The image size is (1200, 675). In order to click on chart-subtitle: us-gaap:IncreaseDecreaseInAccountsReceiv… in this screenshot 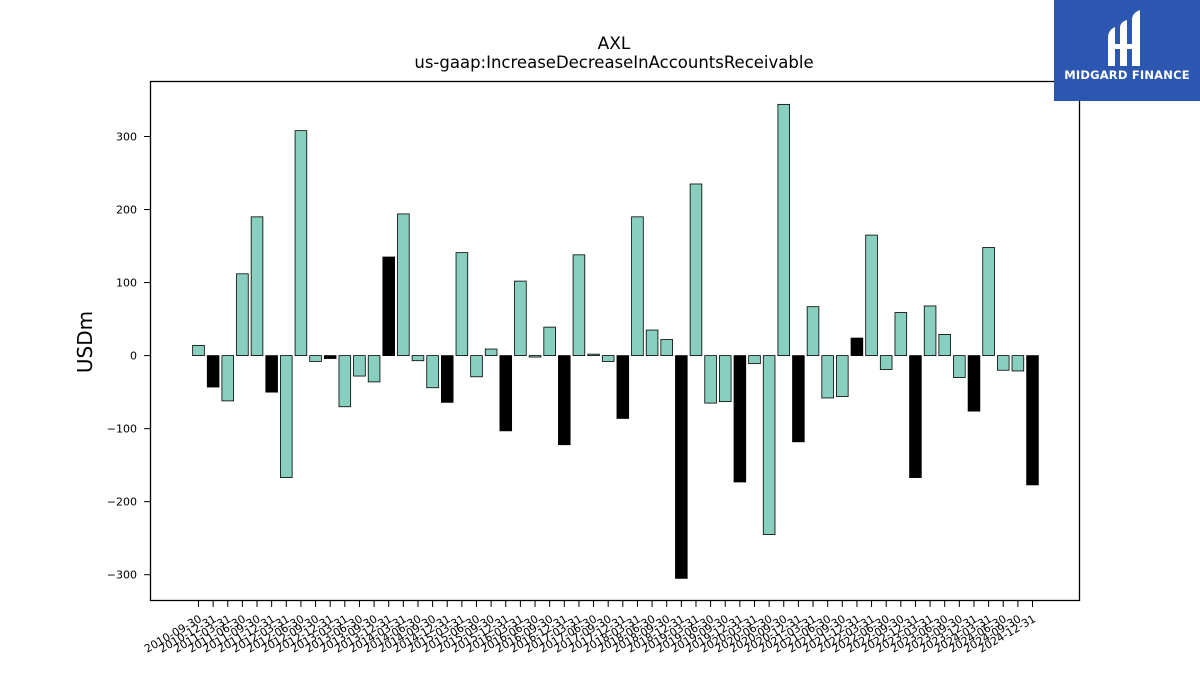, I will do `click(613, 62)`.